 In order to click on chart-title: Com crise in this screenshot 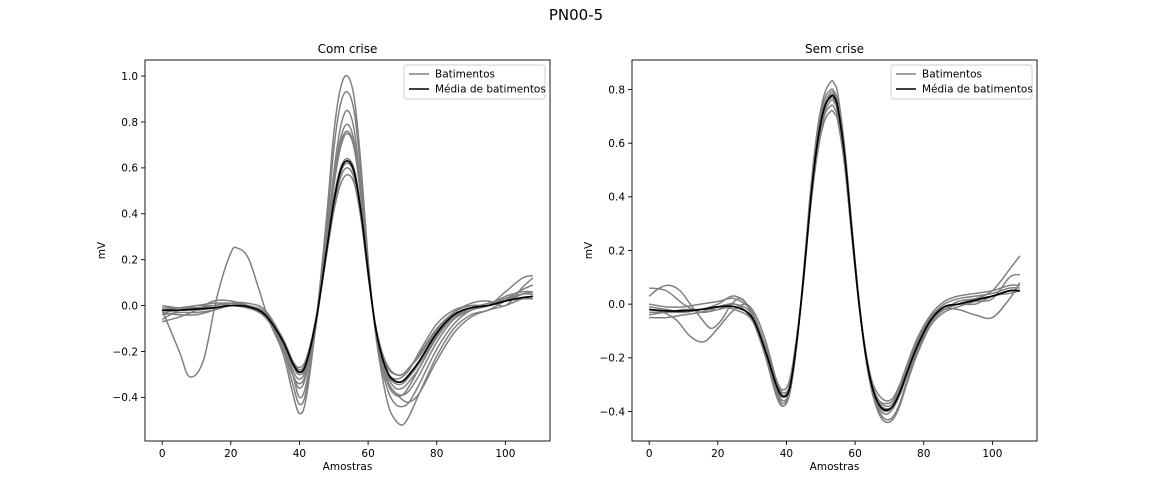, I will do `click(348, 49)`.